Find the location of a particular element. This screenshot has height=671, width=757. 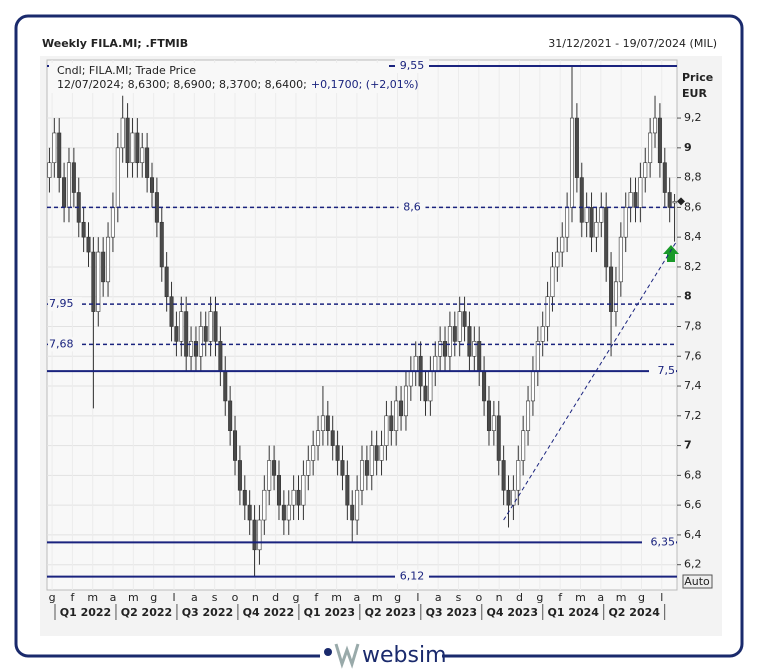

quarter-label: Q4 2023 is located at coordinates (512, 612).